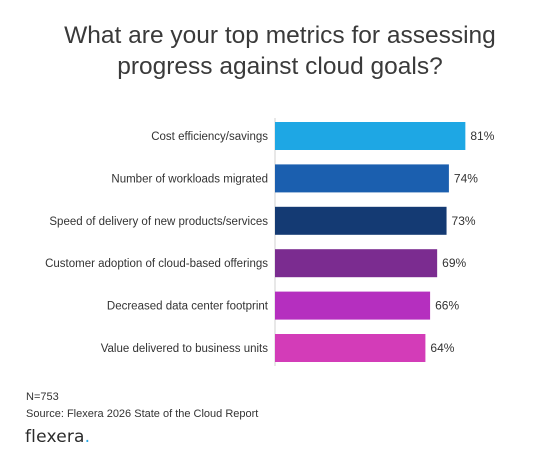 This screenshot has width=560, height=468. What do you see at coordinates (464, 221) in the screenshot?
I see `value-label-3: 73%` at bounding box center [464, 221].